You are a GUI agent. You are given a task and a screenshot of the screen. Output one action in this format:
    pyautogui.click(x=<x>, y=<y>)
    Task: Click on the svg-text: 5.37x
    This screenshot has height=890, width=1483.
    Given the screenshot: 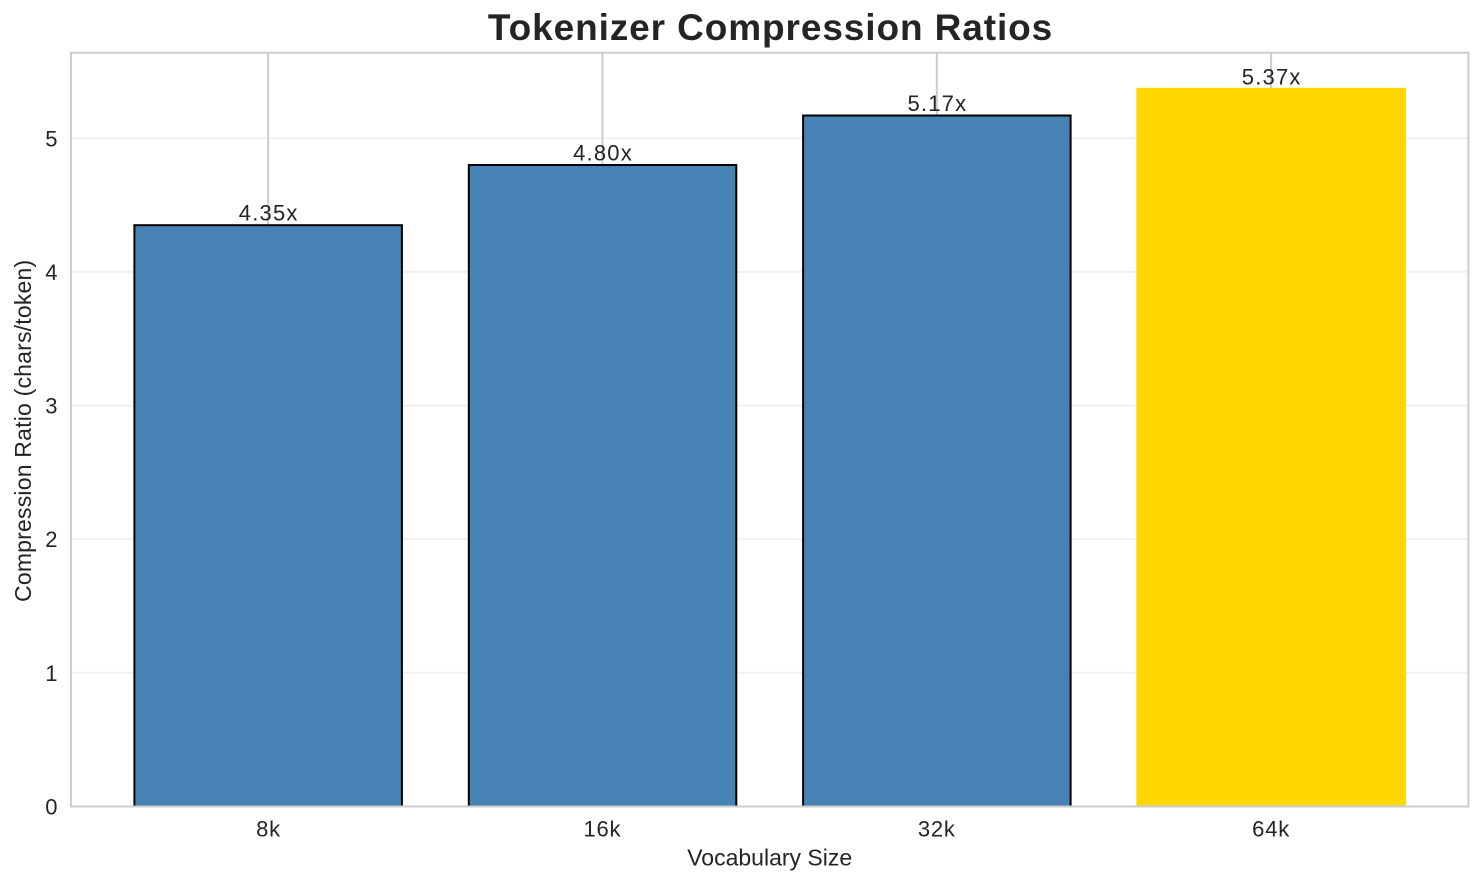 What is the action you would take?
    pyautogui.click(x=1272, y=76)
    